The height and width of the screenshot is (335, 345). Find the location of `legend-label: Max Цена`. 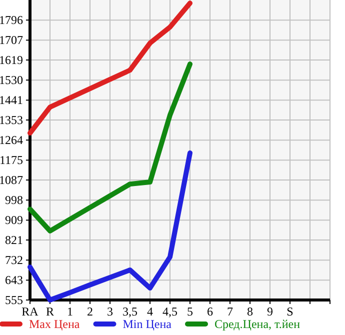

legend-label: Max Цена is located at coordinates (54, 324).